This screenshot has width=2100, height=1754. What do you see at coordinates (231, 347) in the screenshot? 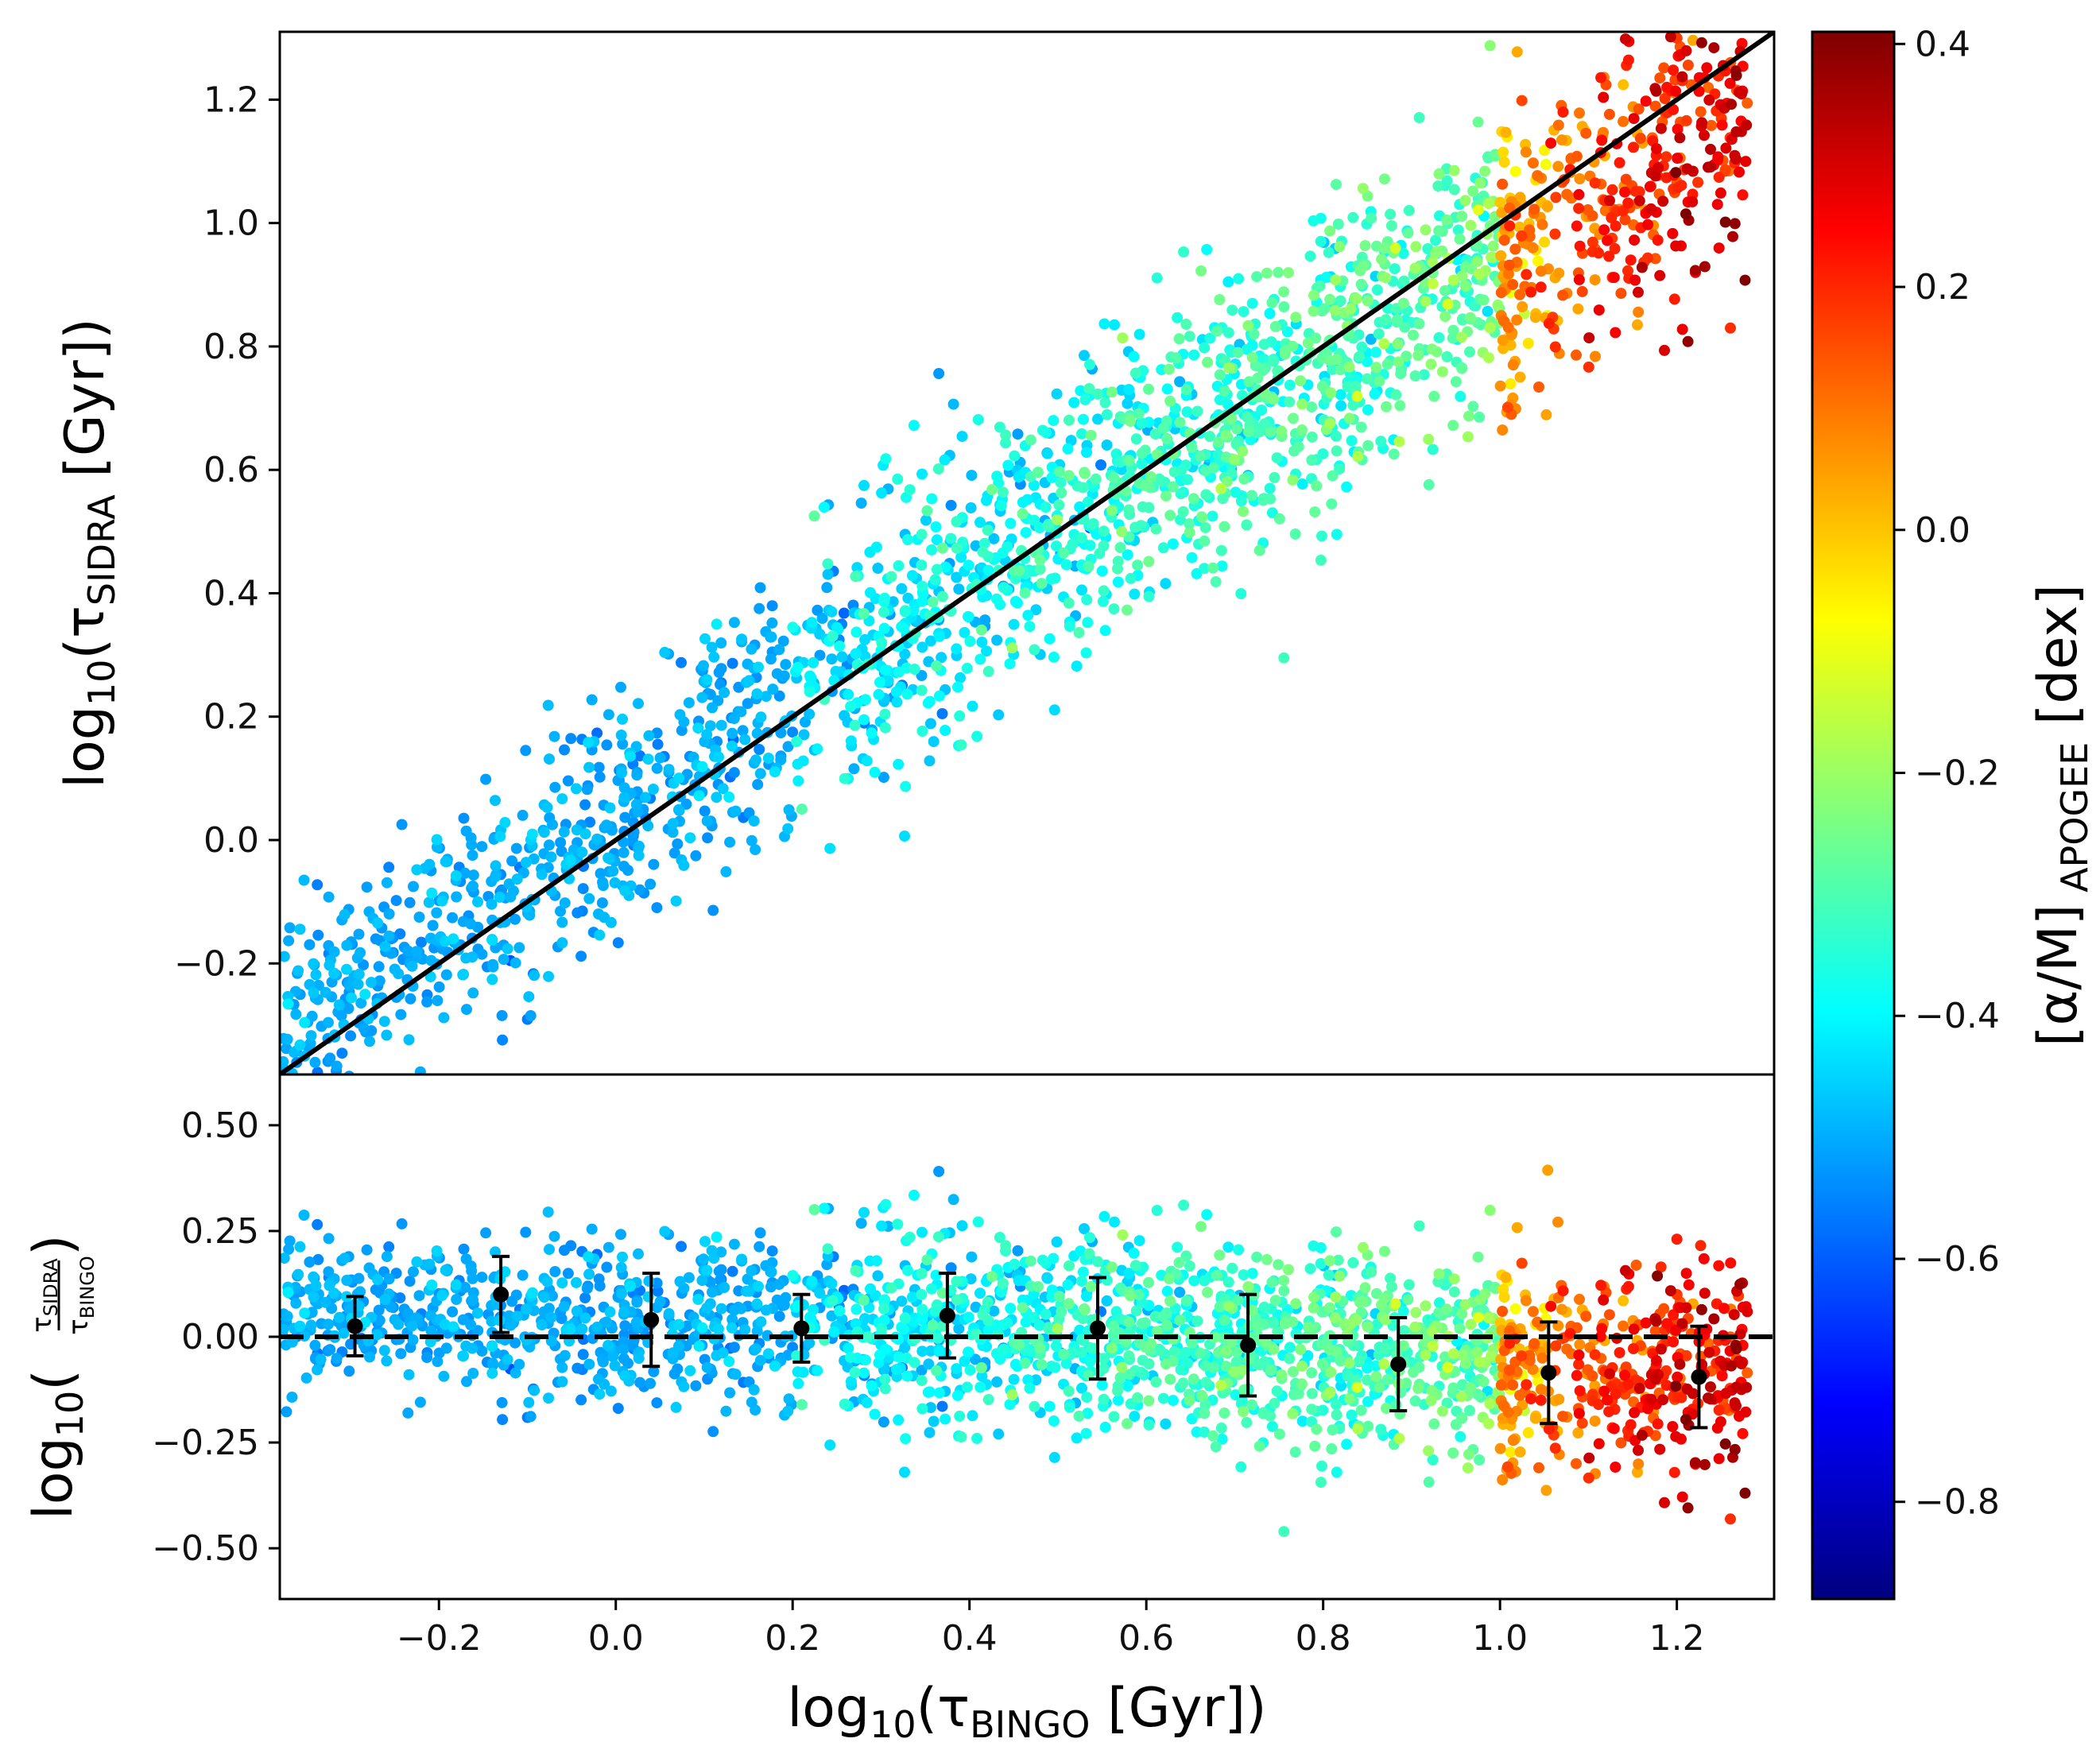
I see `top-y-tick-label: 0.8` at bounding box center [231, 347].